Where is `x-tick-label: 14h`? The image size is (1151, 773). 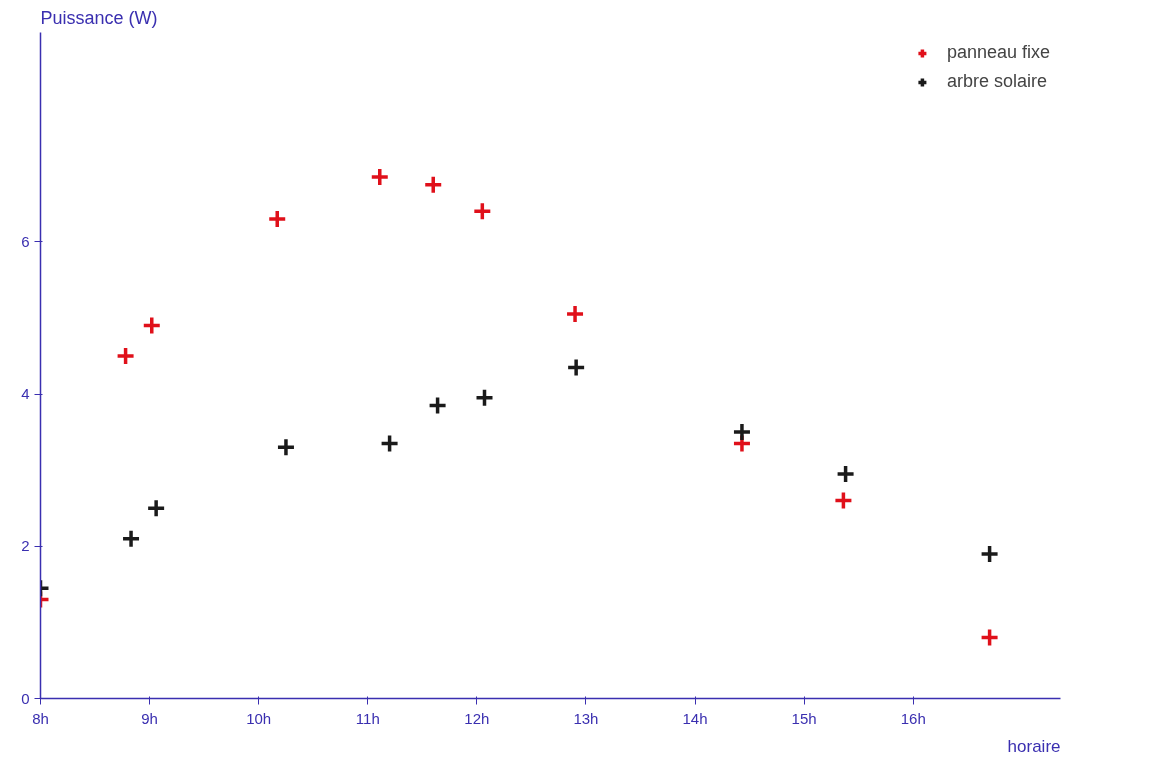
x-tick-label: 14h is located at coordinates (695, 718).